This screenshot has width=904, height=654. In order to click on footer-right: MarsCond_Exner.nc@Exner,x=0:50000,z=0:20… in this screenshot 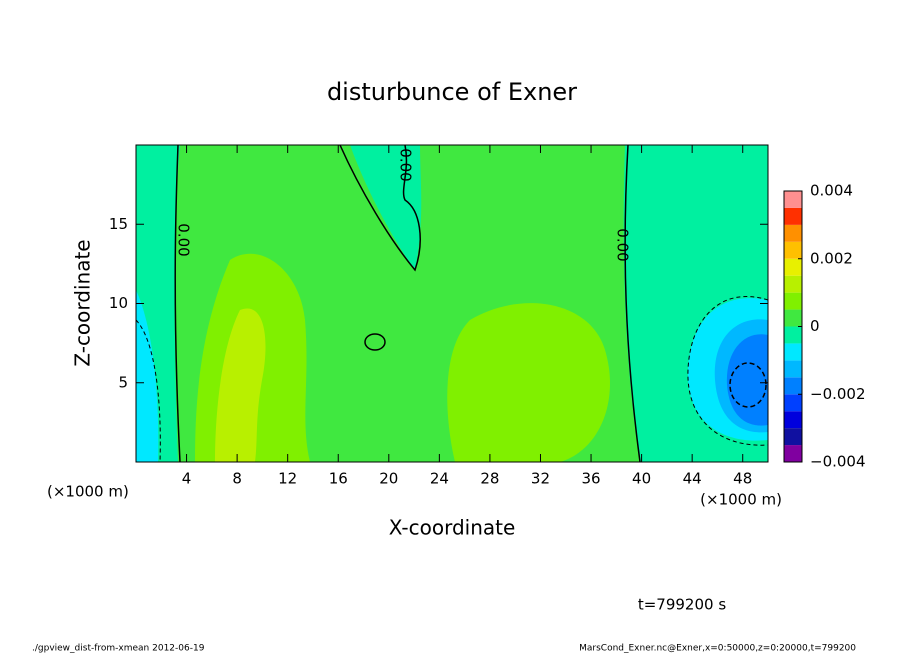, I will do `click(717, 649)`.